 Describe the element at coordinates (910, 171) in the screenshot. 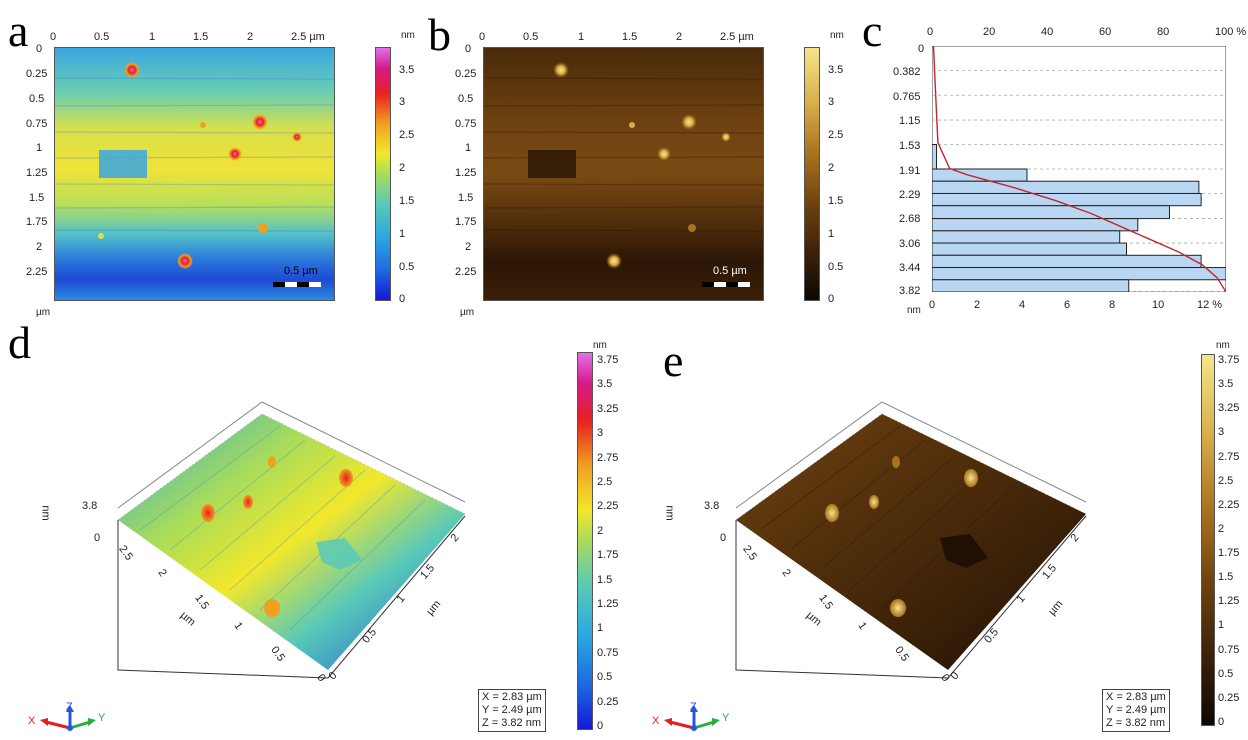

I see `y-tick: 1.91` at that location.